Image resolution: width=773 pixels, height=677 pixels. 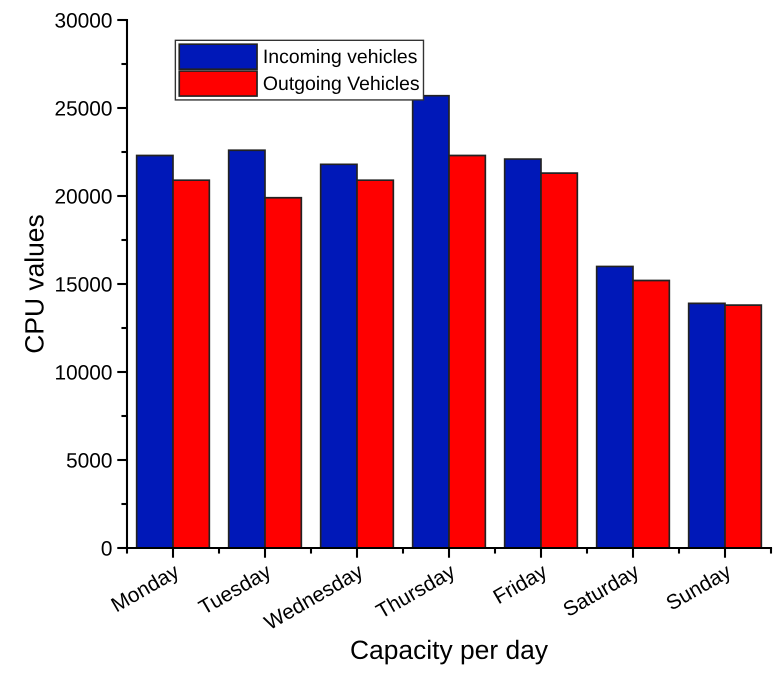 What do you see at coordinates (341, 85) in the screenshot?
I see `legend-label: Outgoing Vehicles` at bounding box center [341, 85].